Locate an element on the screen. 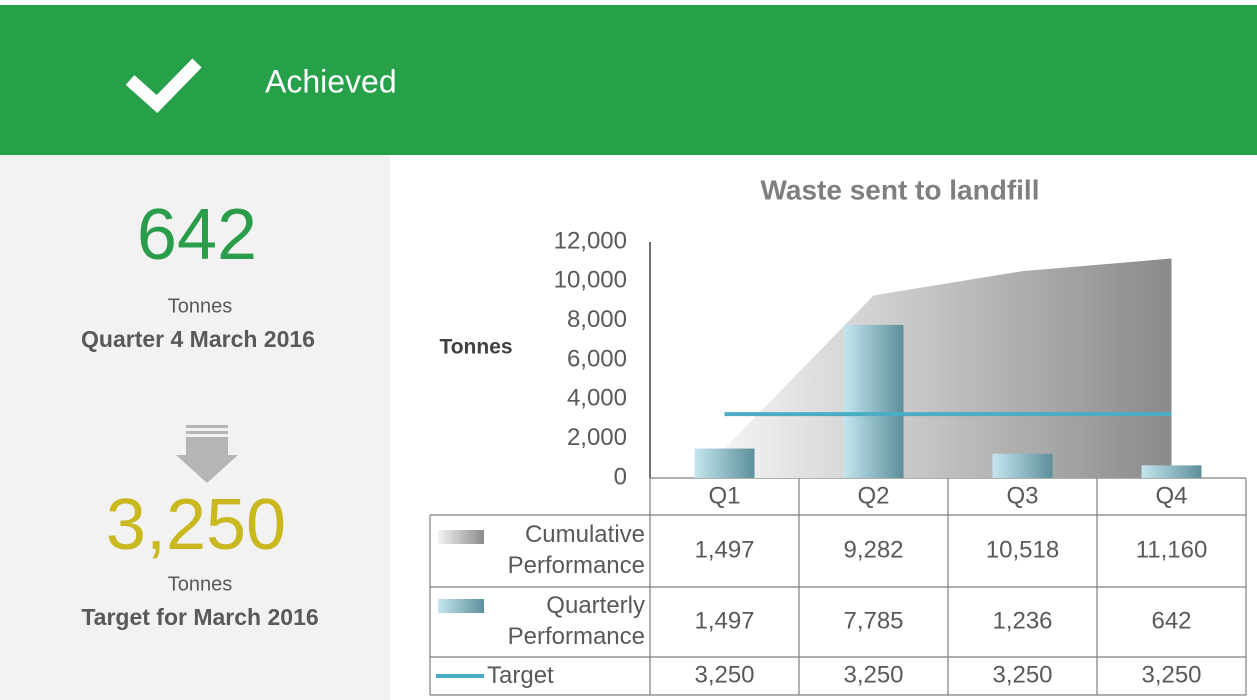  y-axis-label: Tonnes is located at coordinates (475, 347).